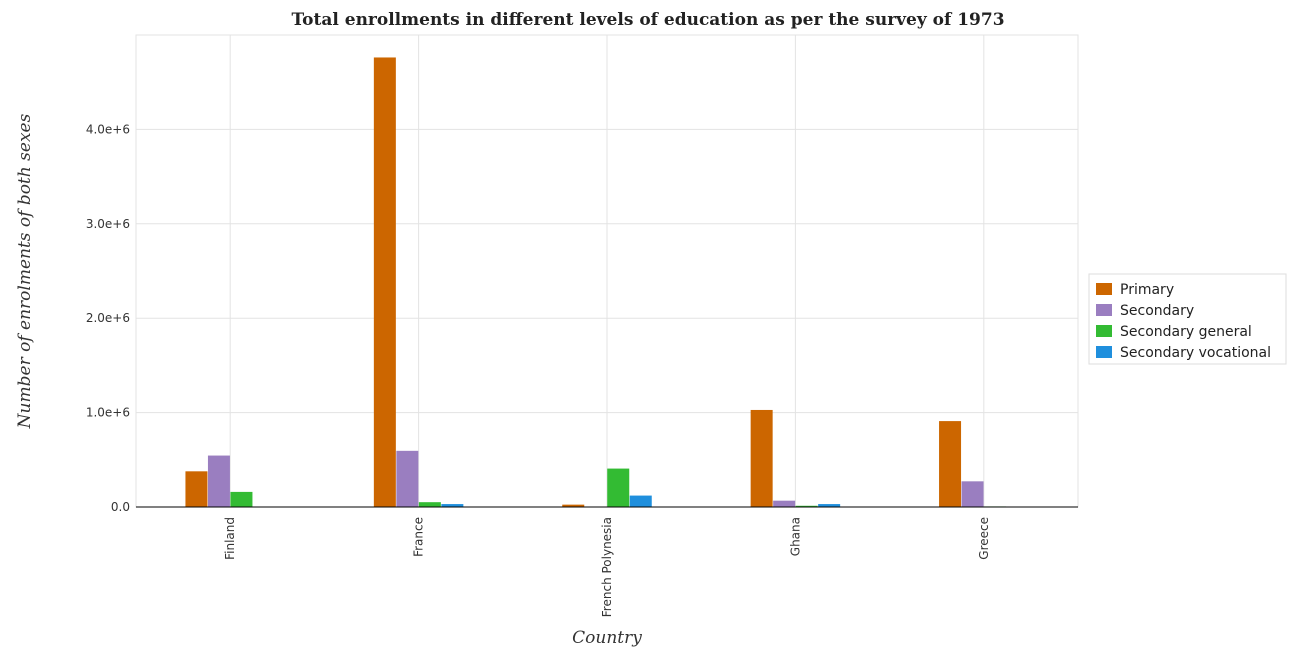 The width and height of the screenshot is (1296, 650). I want to click on x-tick-label-finland: Finland, so click(230, 538).